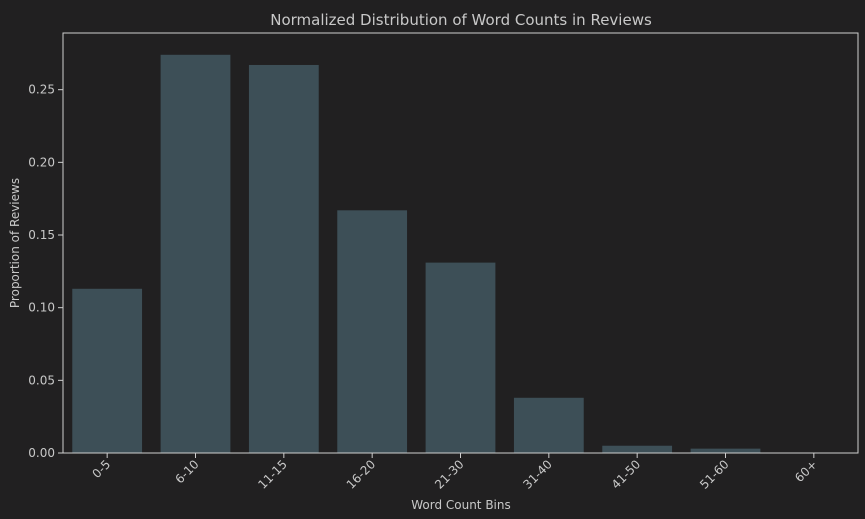  Describe the element at coordinates (461, 505) in the screenshot. I see `x-axis-label: Word Count Bins` at that location.